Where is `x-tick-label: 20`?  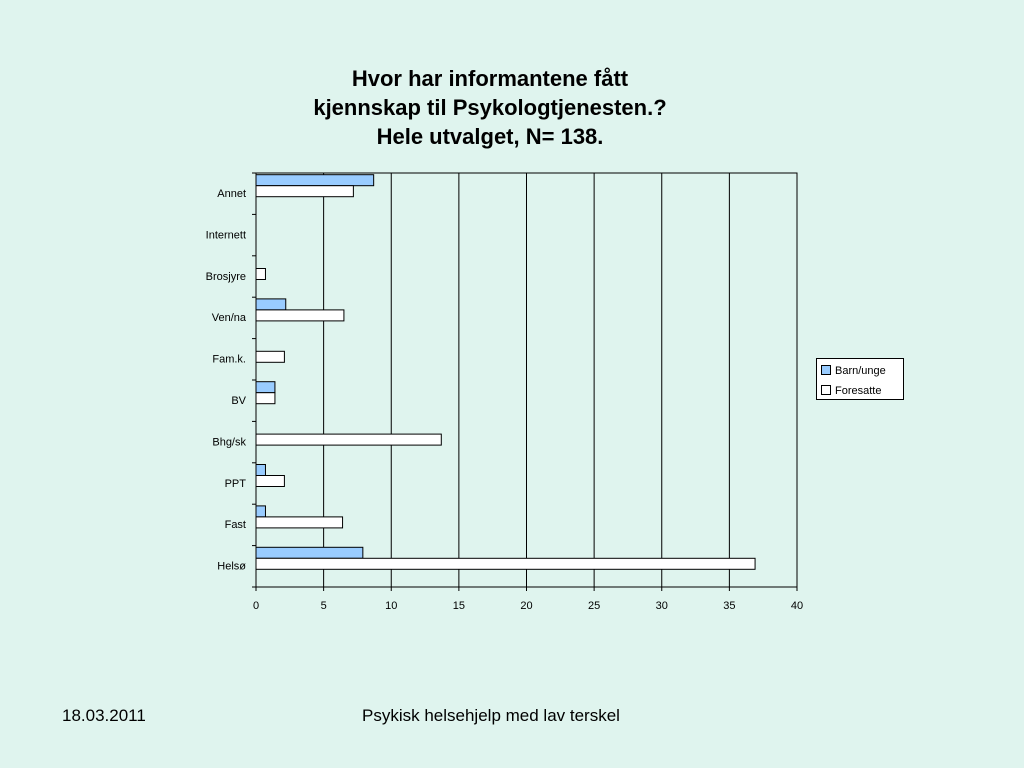
x-tick-label: 20 is located at coordinates (526, 606).